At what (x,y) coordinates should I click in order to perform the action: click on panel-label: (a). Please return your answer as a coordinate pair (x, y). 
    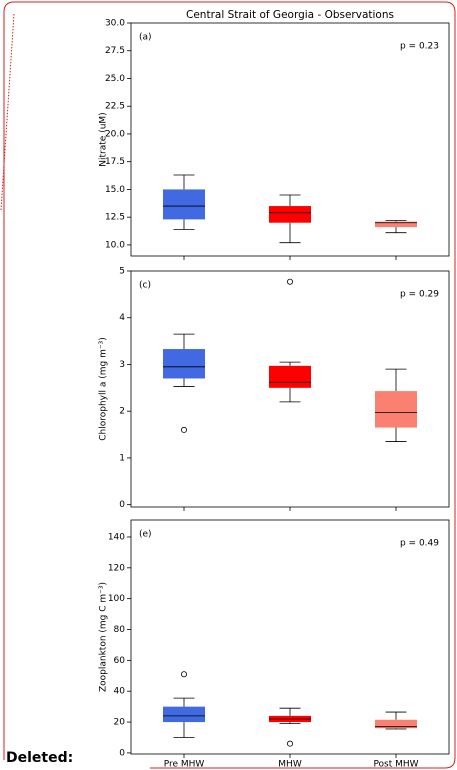
    Looking at the image, I should click on (145, 38).